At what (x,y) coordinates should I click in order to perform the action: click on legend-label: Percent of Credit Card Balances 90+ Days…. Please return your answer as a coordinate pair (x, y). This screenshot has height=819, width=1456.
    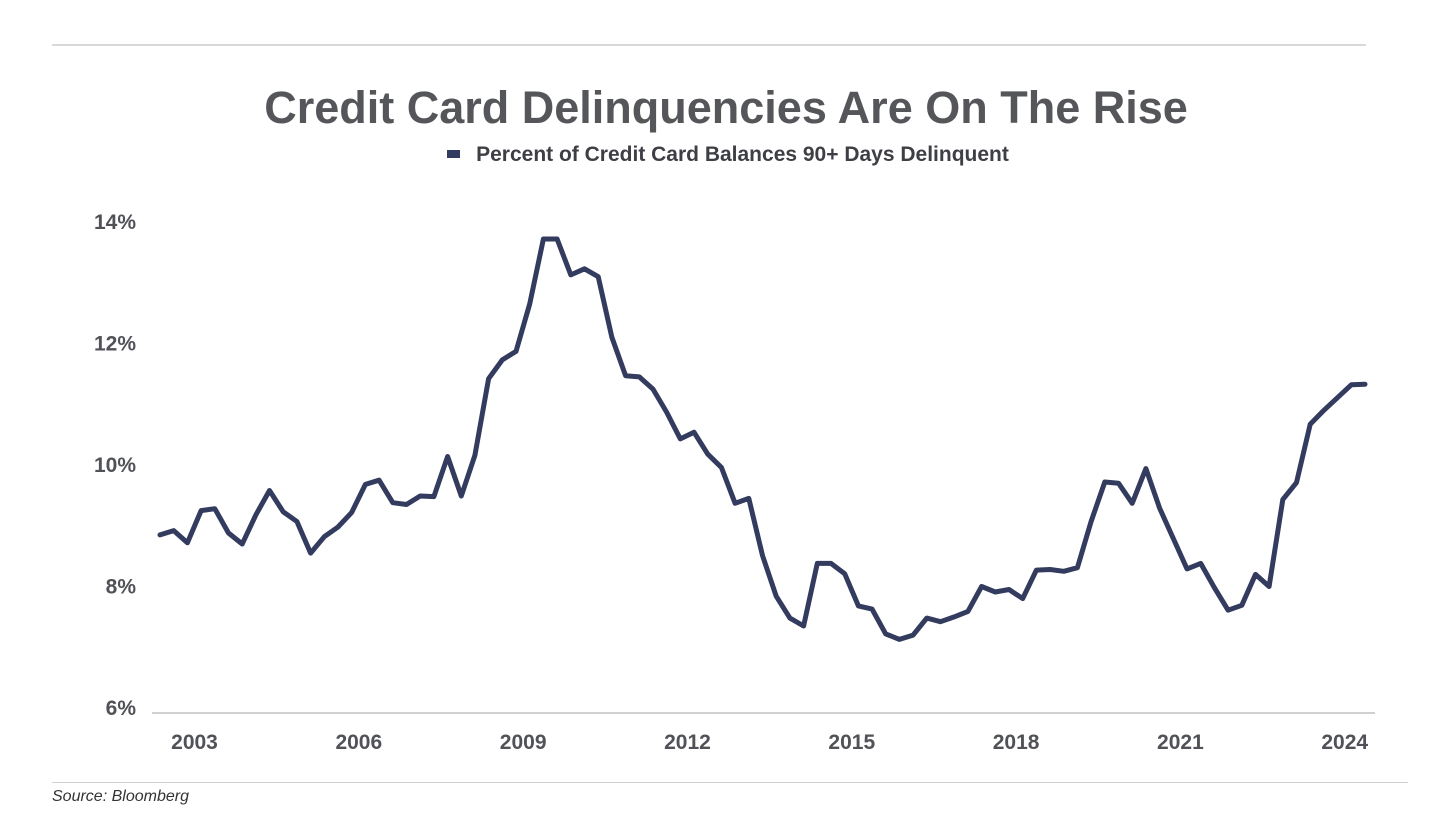
    Looking at the image, I should click on (742, 154).